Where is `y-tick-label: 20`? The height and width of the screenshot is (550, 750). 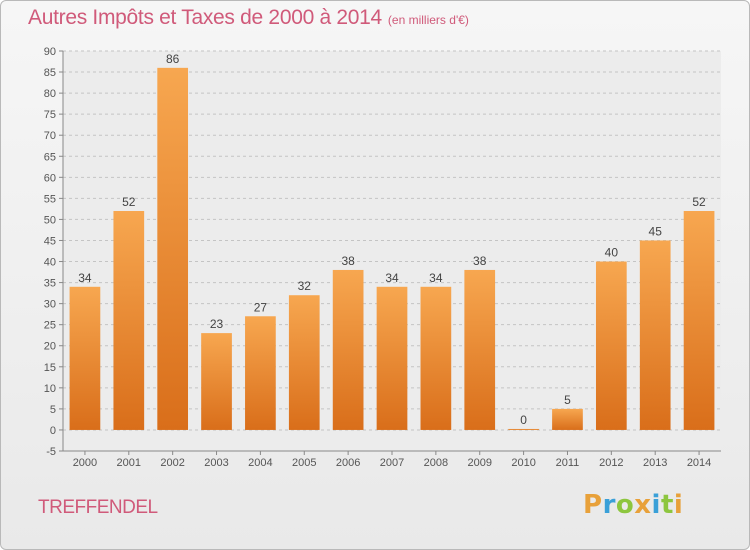 y-tick-label: 20 is located at coordinates (50, 347).